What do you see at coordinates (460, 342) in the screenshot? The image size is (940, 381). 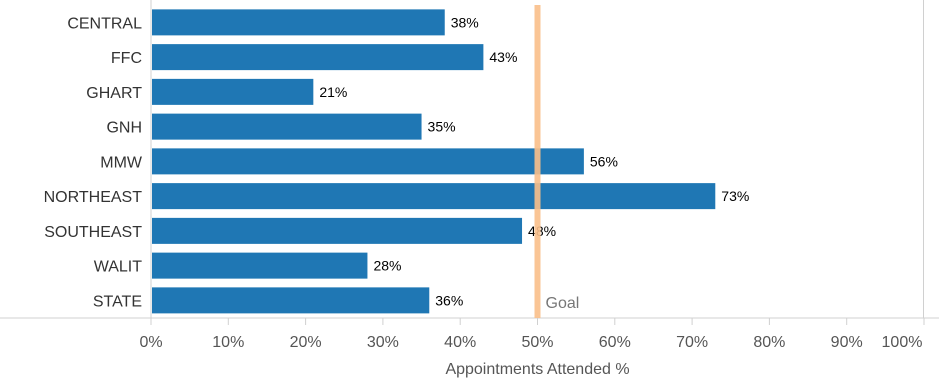 I see `x-tick-label: 40%` at bounding box center [460, 342].